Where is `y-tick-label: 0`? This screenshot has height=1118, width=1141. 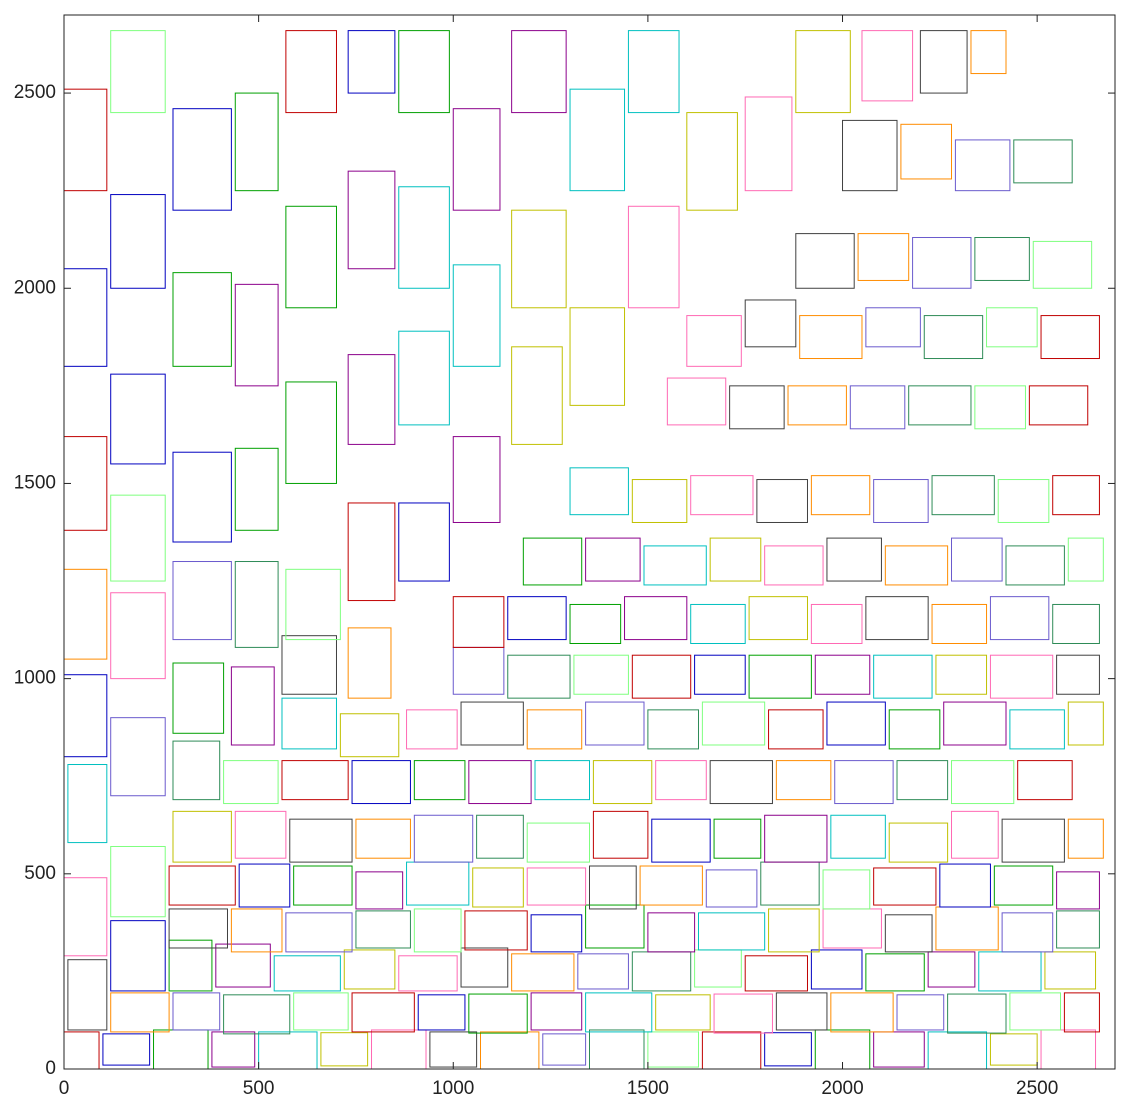
y-tick-label: 0 is located at coordinates (50, 1068).